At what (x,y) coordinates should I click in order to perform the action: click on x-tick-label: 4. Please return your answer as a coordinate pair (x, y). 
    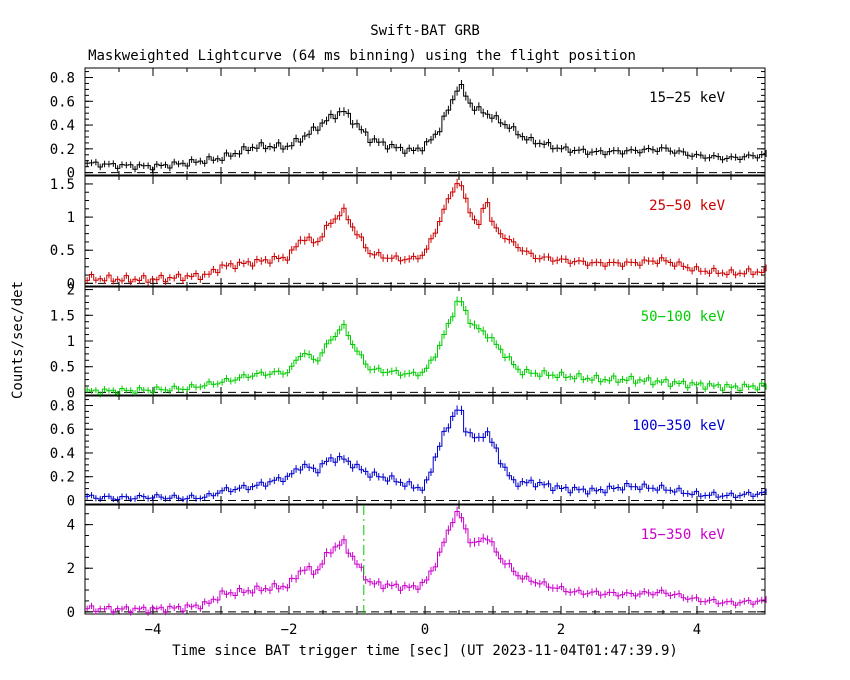
    Looking at the image, I should click on (697, 630).